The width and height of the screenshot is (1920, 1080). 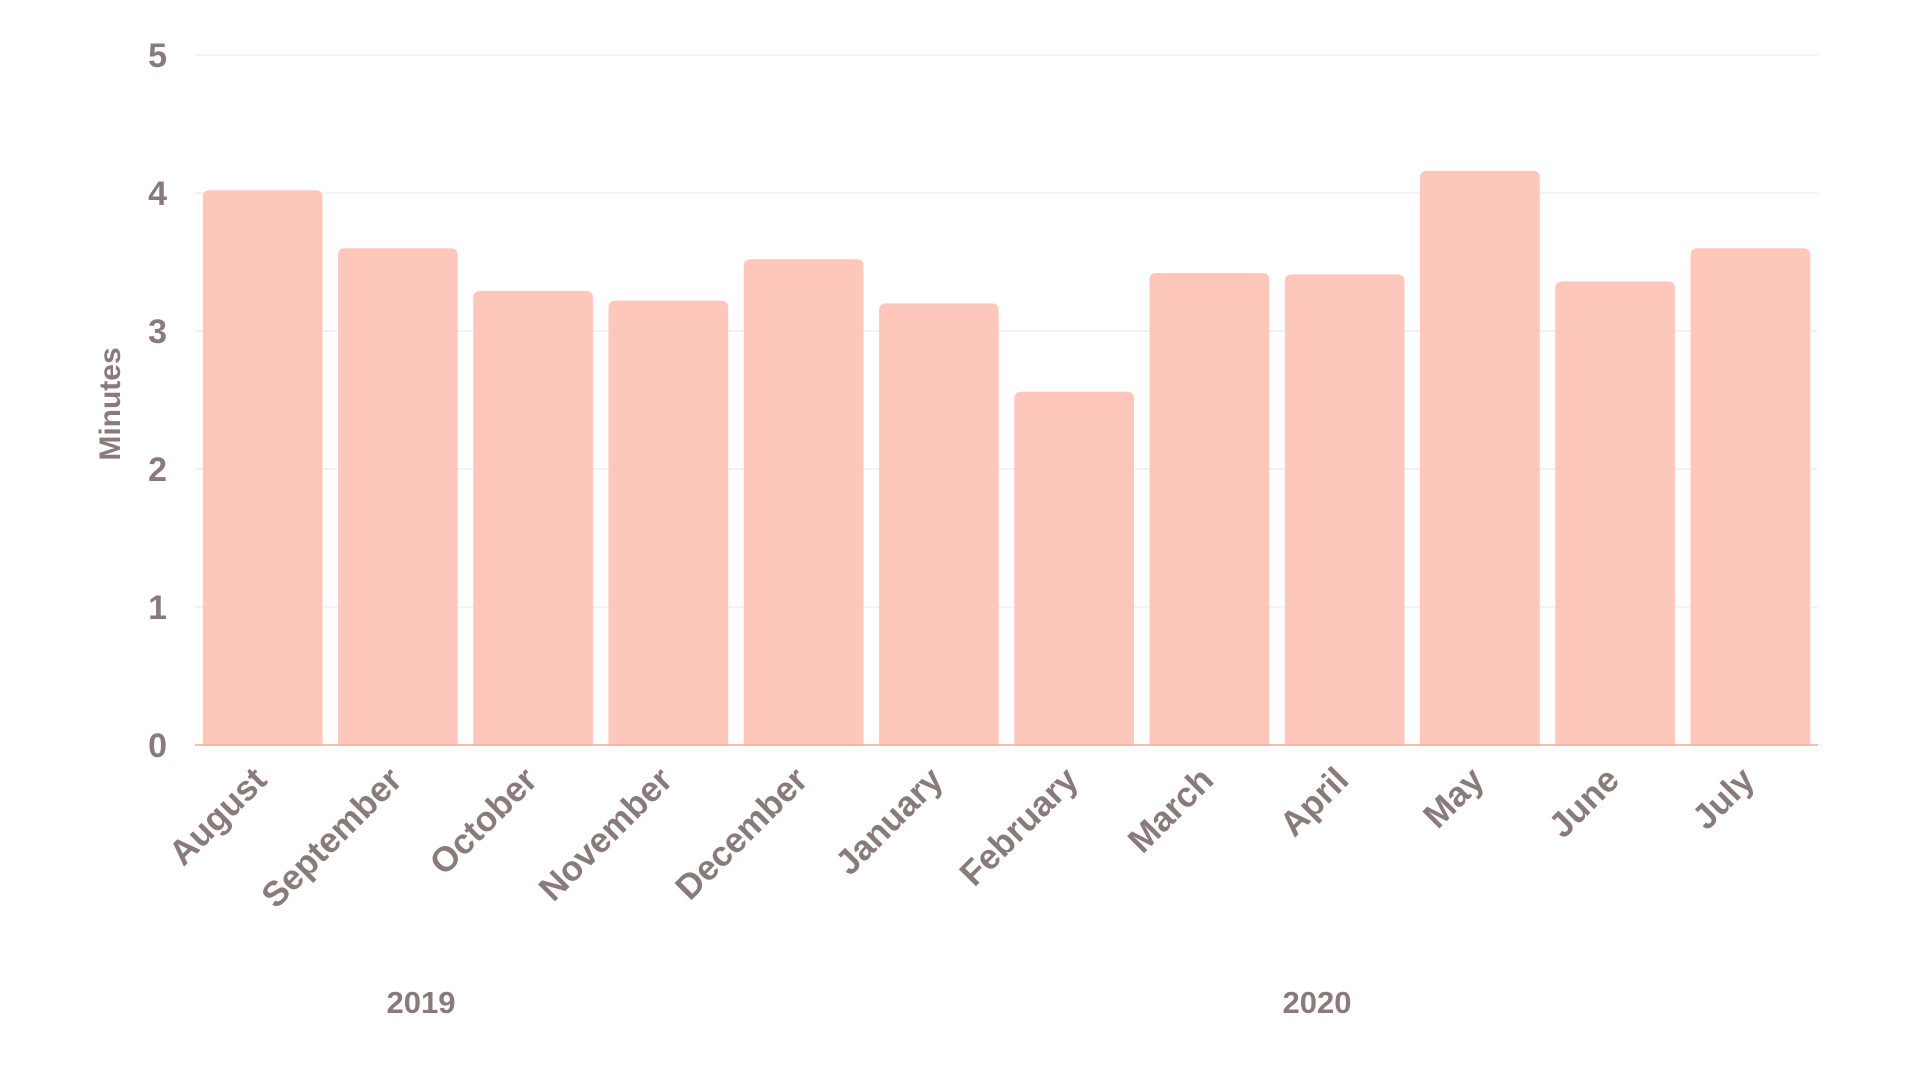 What do you see at coordinates (1314, 802) in the screenshot?
I see `x-tick-label-april: April` at bounding box center [1314, 802].